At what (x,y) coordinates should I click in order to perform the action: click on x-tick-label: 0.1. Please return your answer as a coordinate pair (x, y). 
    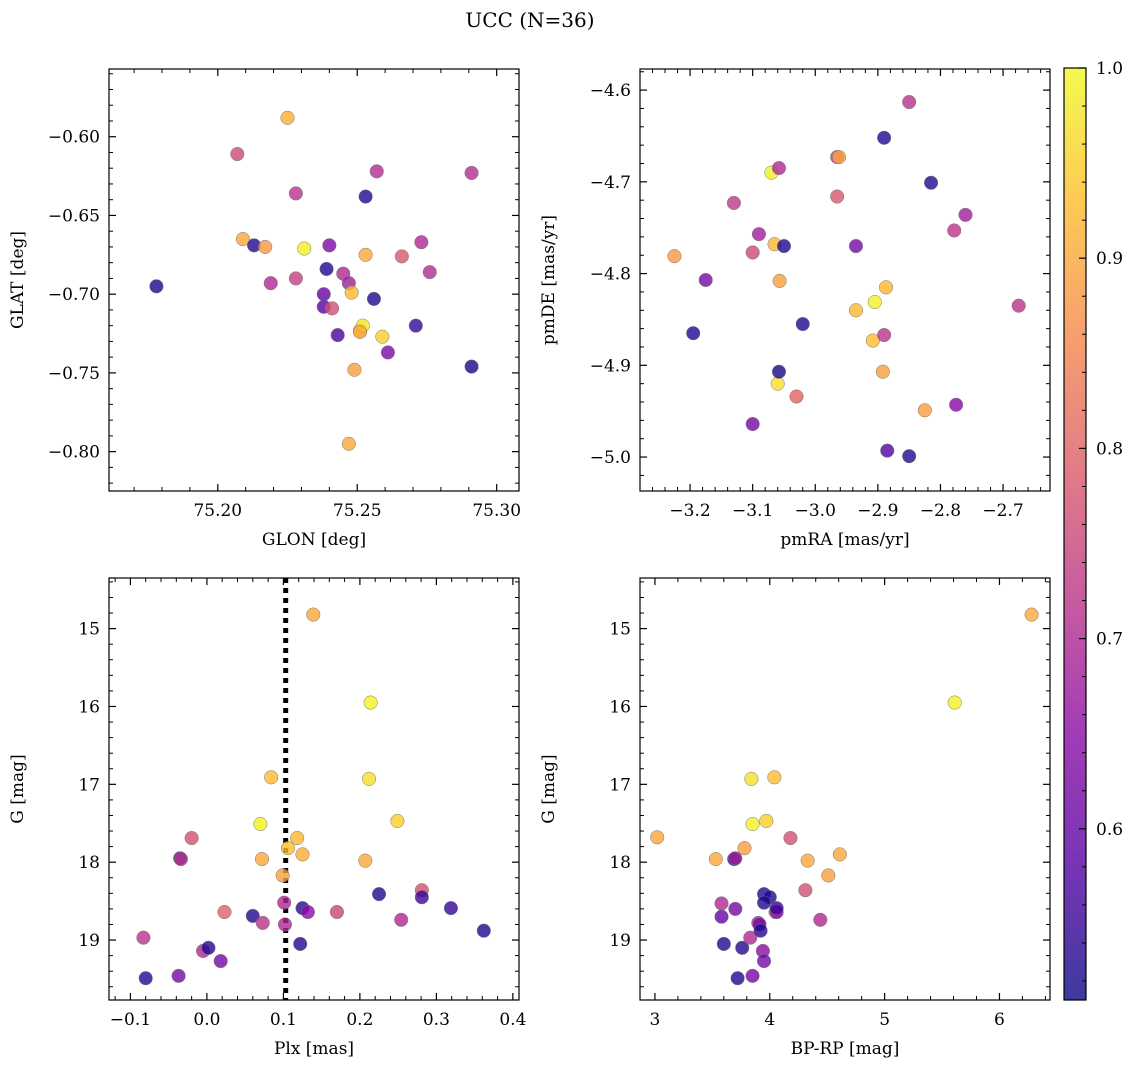
    Looking at the image, I should click on (283, 1020).